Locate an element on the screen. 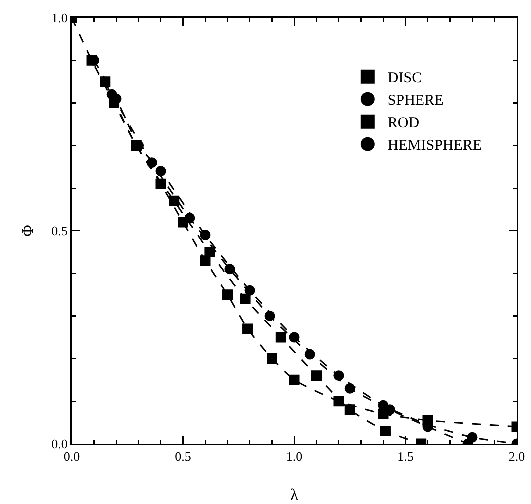 This screenshot has width=531, height=504. legend-label: DISC is located at coordinates (405, 78).